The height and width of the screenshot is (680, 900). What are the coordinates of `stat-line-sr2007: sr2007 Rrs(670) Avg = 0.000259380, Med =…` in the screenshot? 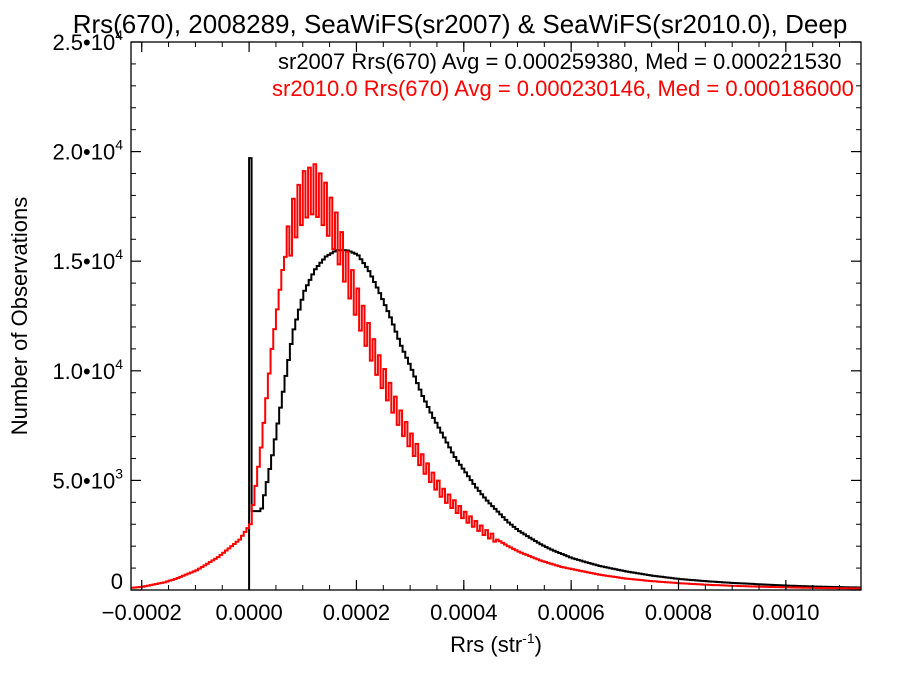 It's located at (559, 61).